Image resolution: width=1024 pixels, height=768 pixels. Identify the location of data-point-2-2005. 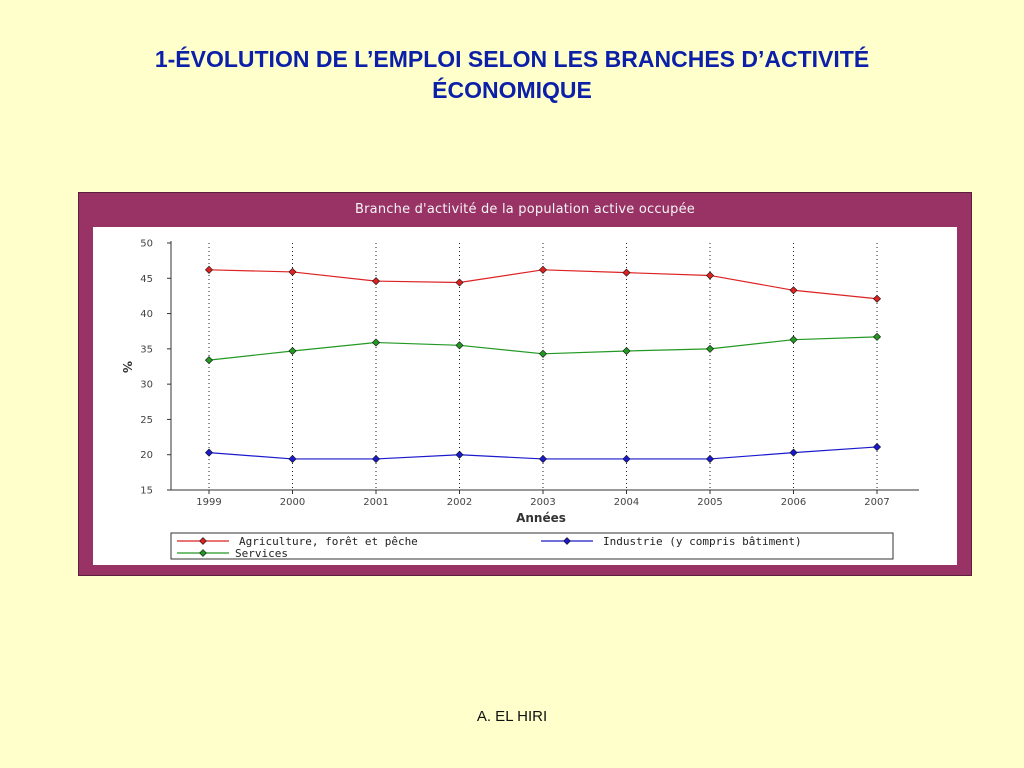
(710, 348).